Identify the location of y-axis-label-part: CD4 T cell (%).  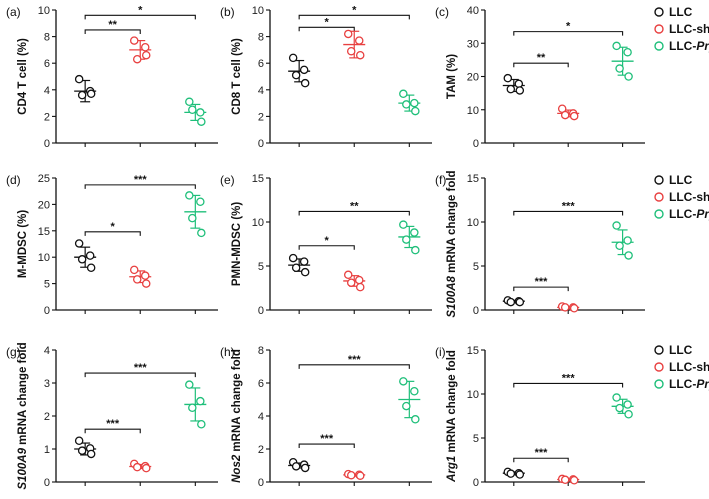
(23, 76).